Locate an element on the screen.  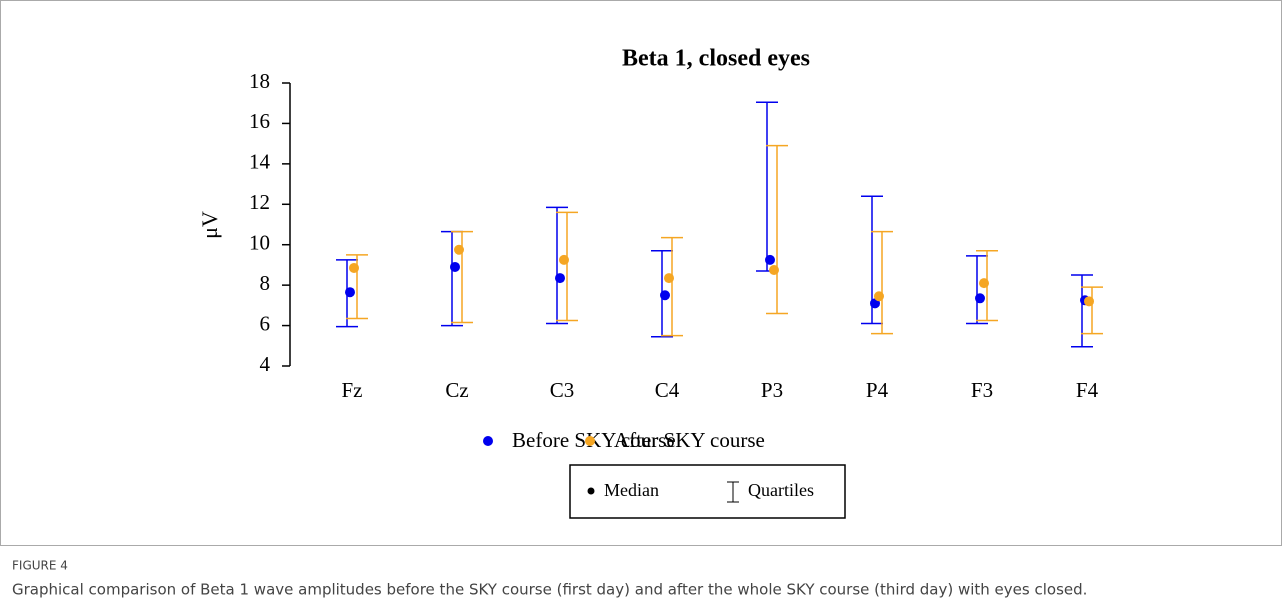
y-tick-label: 6 is located at coordinates (265, 323).